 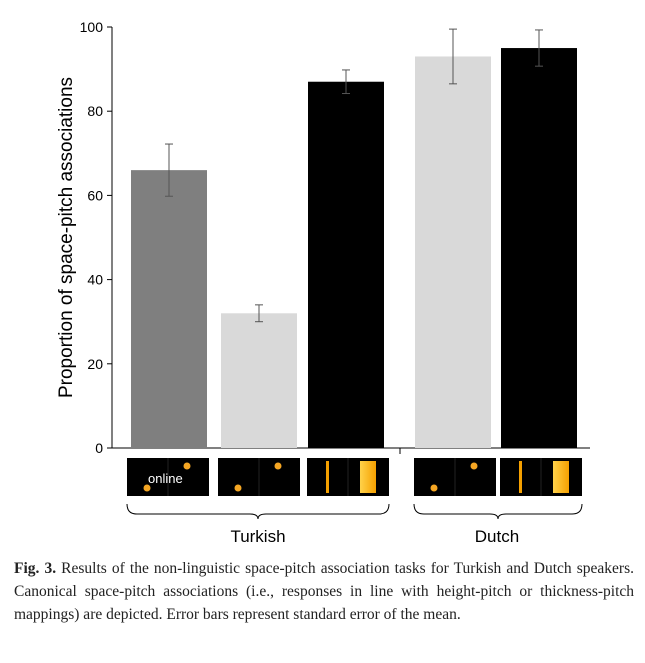 What do you see at coordinates (92, 27) in the screenshot?
I see `y-tick-label: 100` at bounding box center [92, 27].